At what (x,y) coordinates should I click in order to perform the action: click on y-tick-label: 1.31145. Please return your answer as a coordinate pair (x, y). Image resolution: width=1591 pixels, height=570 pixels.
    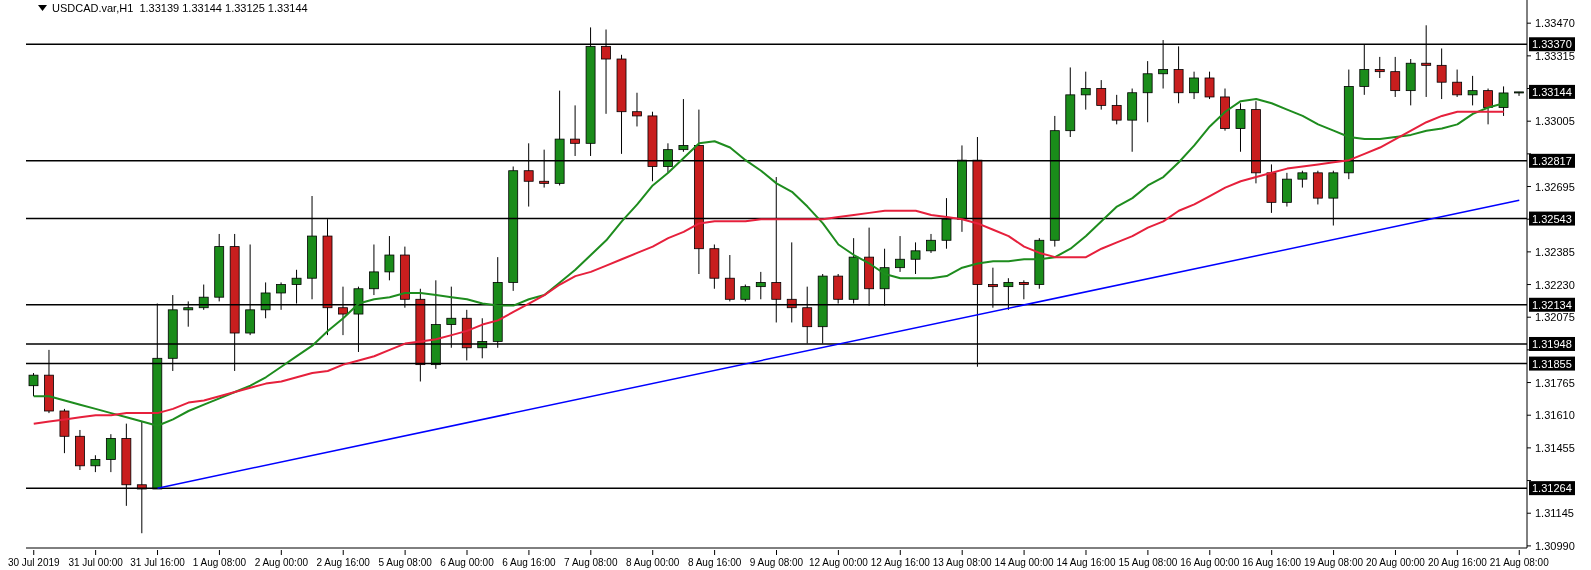
    Looking at the image, I should click on (1554, 513).